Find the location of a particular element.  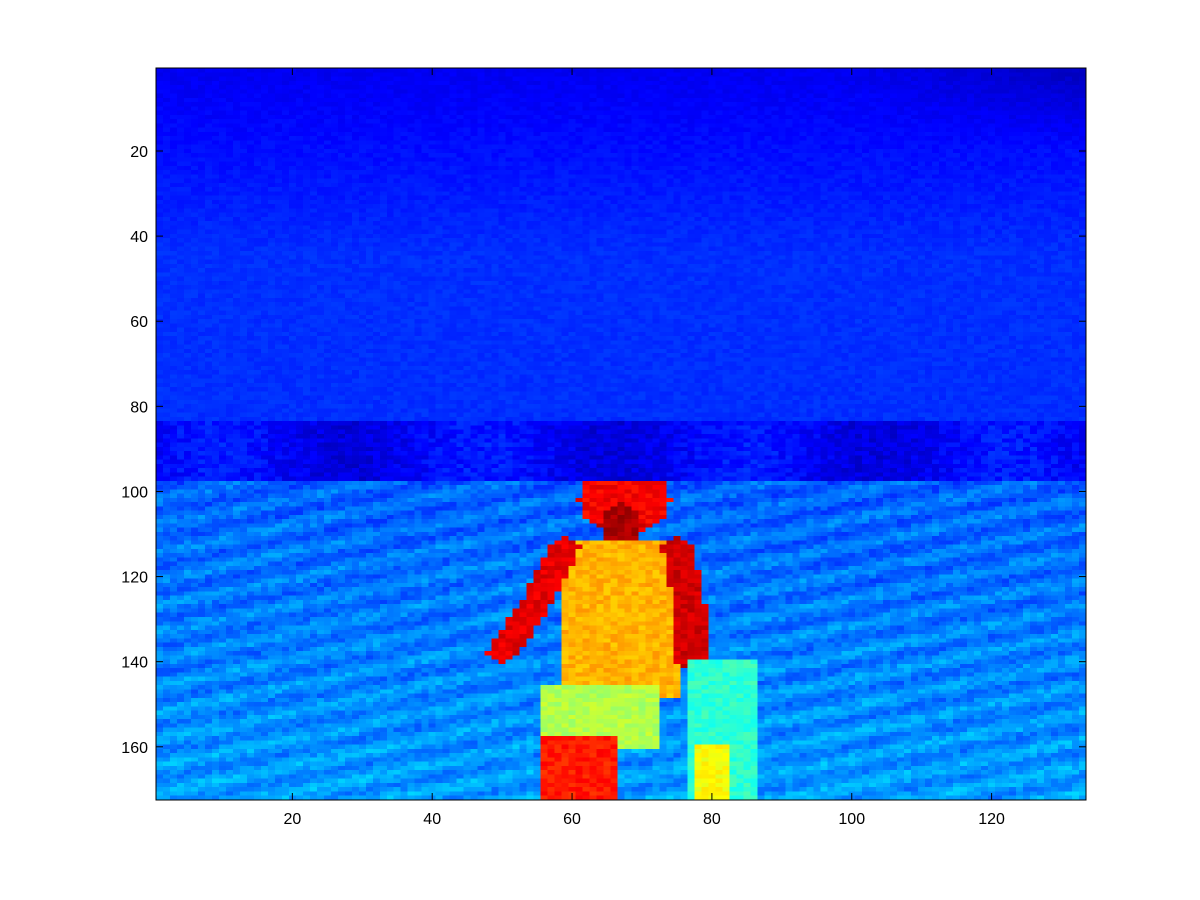

x-tick-label: 120 is located at coordinates (991, 819).